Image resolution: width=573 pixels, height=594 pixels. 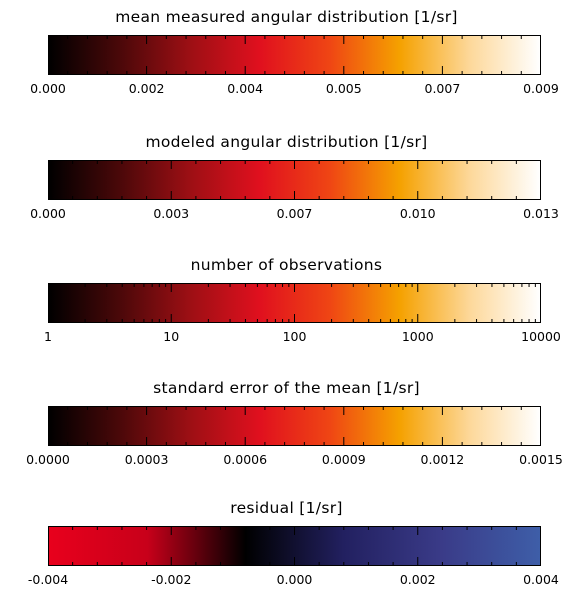 I want to click on tick-label: 0.013, so click(x=541, y=213).